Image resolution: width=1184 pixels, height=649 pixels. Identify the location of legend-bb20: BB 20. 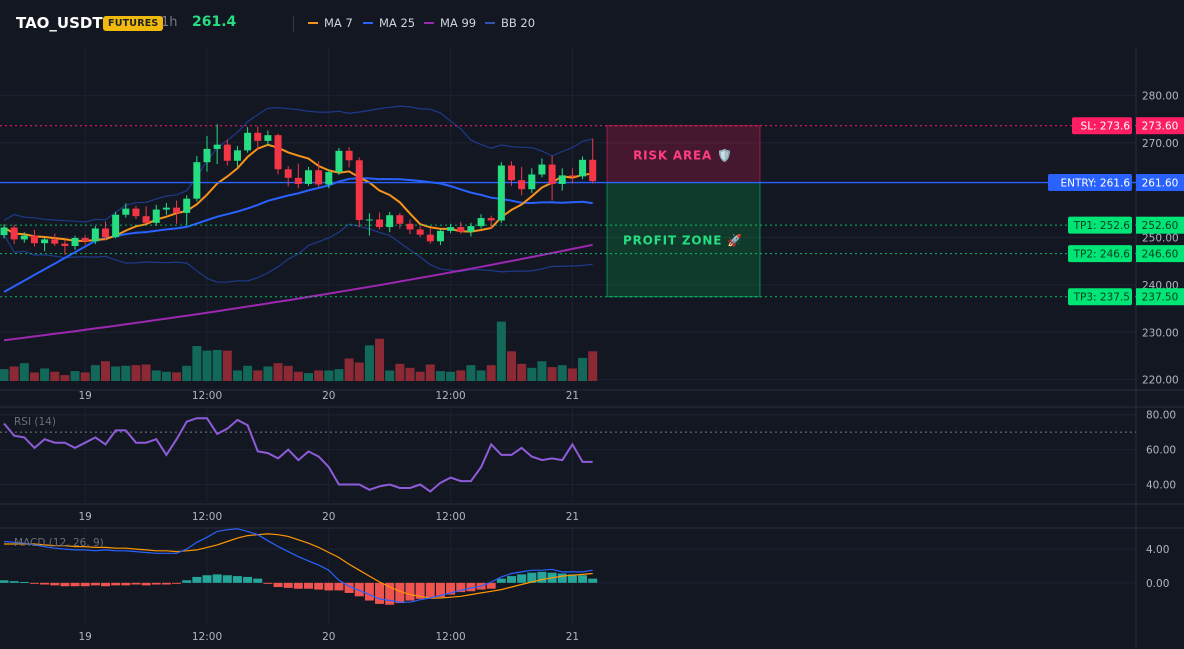
(510, 23).